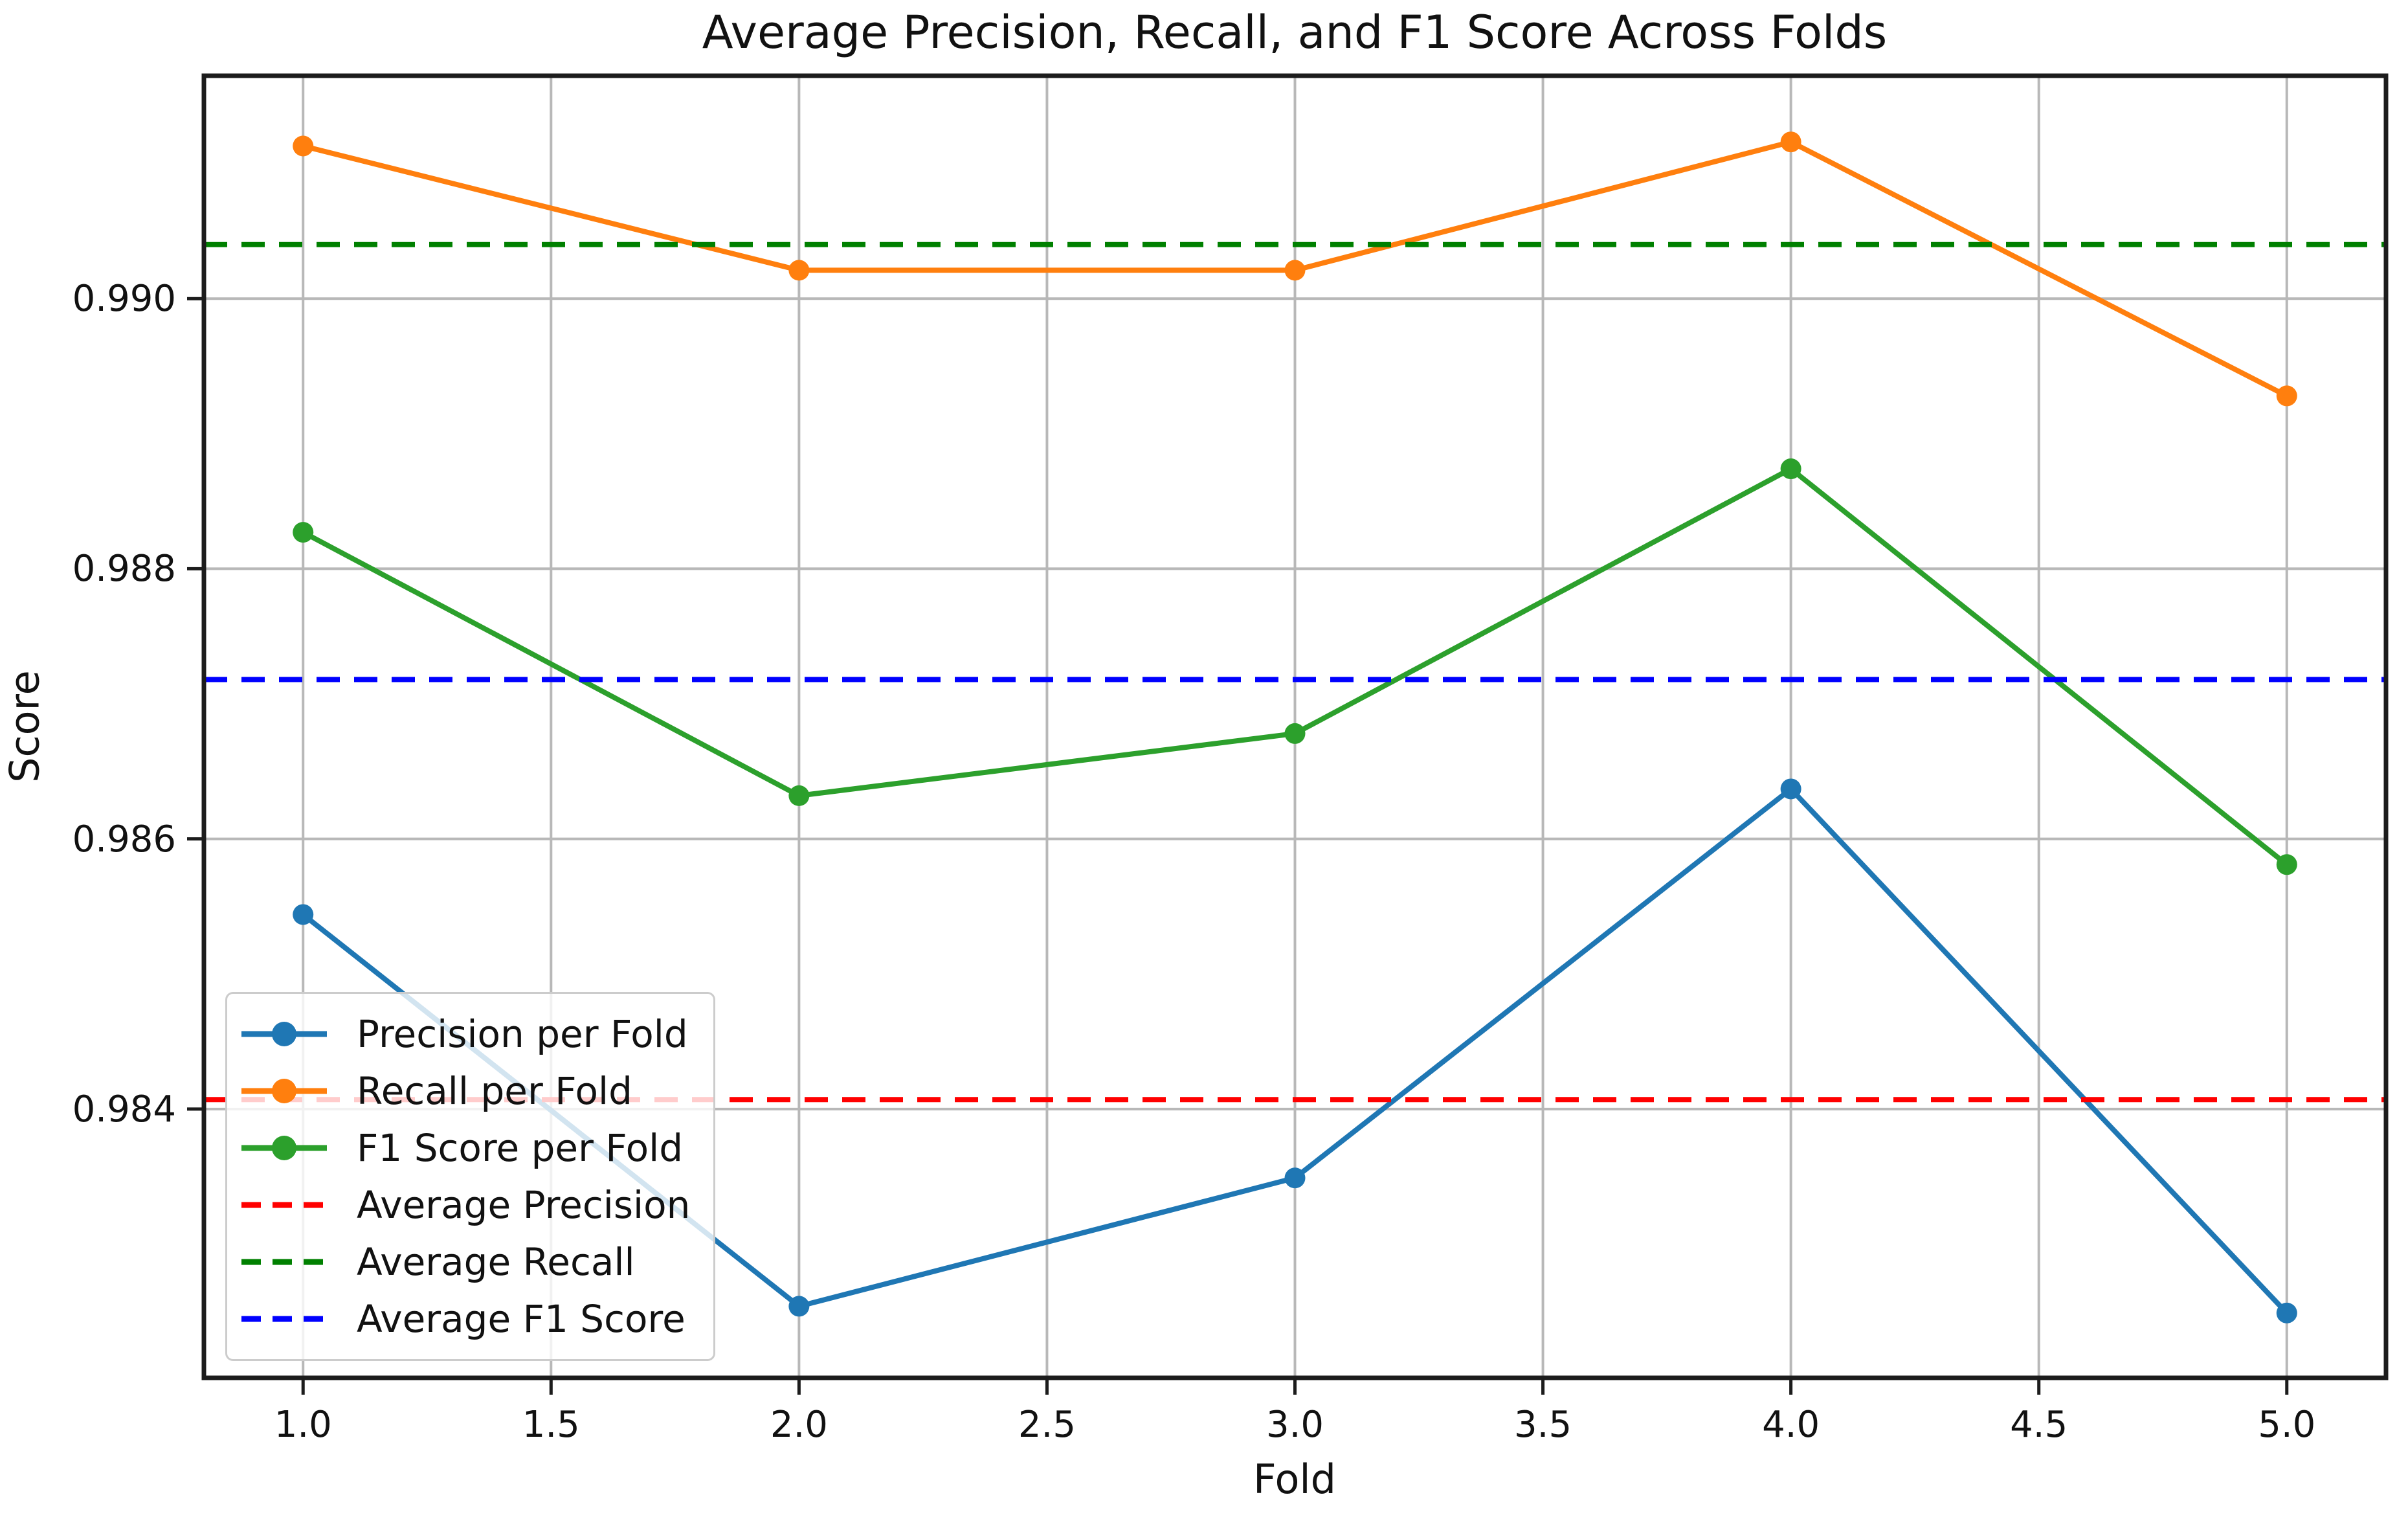 The image size is (2408, 1519). Describe the element at coordinates (524, 1205) in the screenshot. I see `legend-label: Average Precision` at that location.